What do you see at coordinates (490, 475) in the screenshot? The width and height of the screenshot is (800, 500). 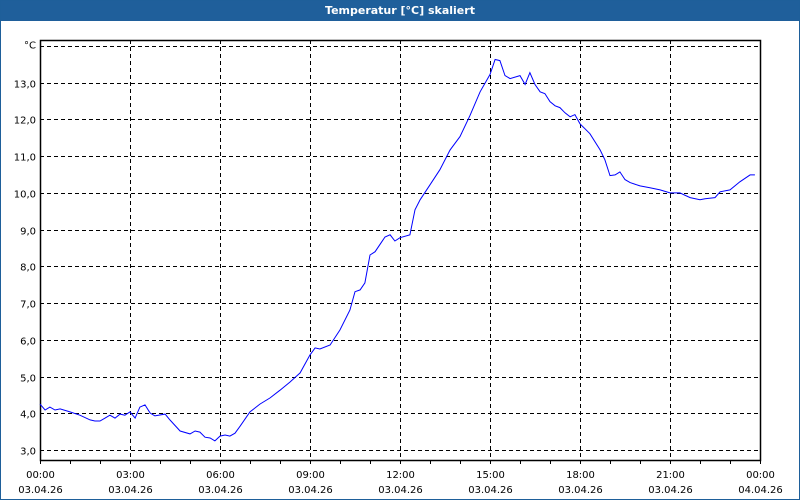 I see `x-tick-time: 15:00` at bounding box center [490, 475].